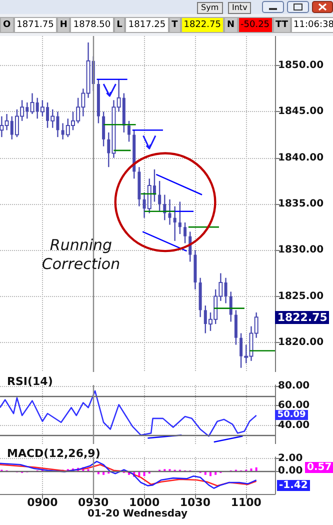  What do you see at coordinates (35, 25) in the screenshot?
I see `text: 1871.75` at bounding box center [35, 25].